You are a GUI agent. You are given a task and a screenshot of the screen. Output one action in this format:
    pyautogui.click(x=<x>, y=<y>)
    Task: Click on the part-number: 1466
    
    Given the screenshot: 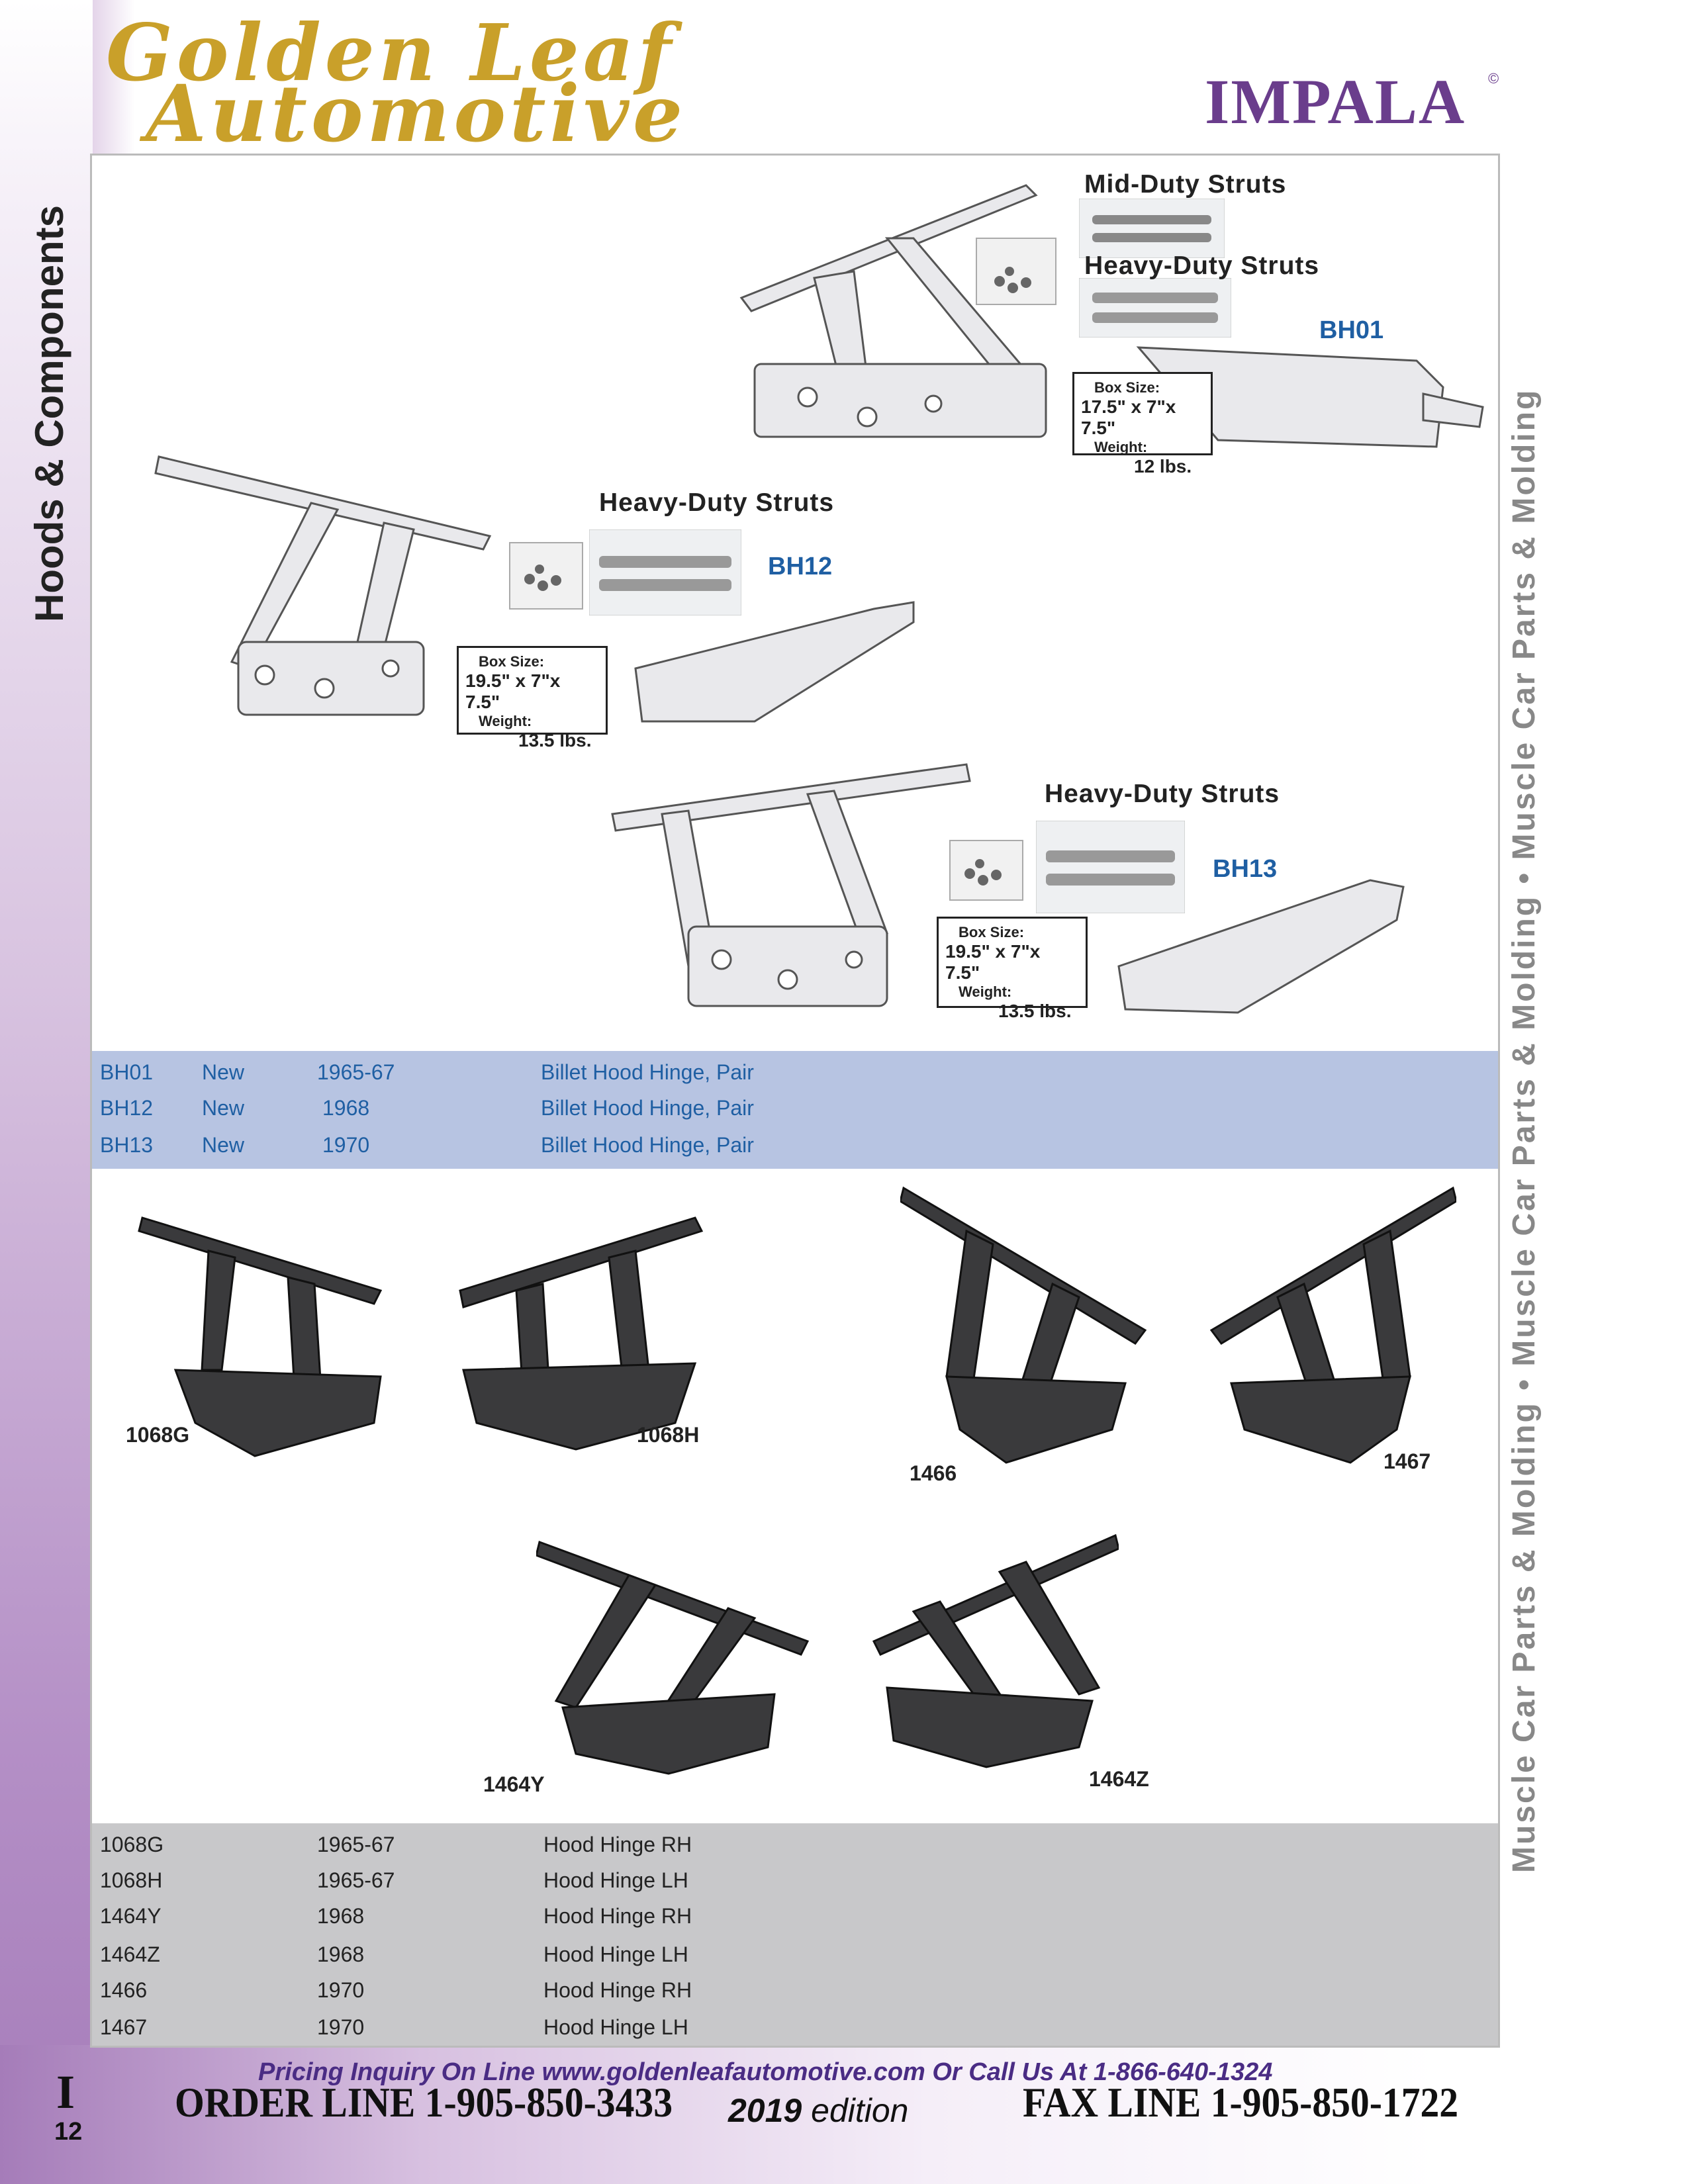 What is the action you would take?
    pyautogui.click(x=124, y=1990)
    